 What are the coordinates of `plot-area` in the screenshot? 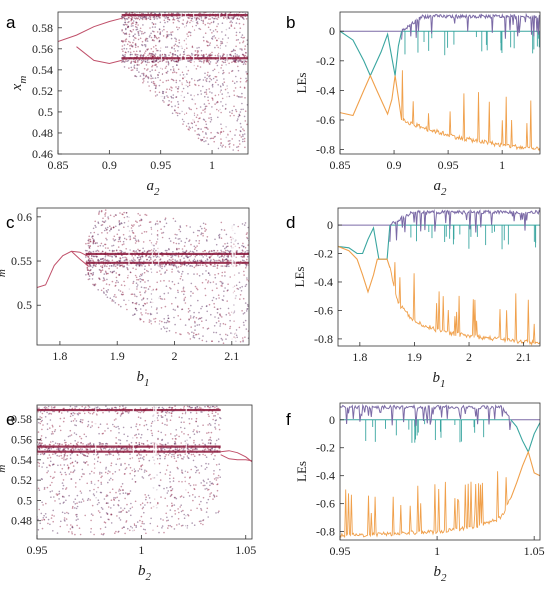 It's located at (143, 276).